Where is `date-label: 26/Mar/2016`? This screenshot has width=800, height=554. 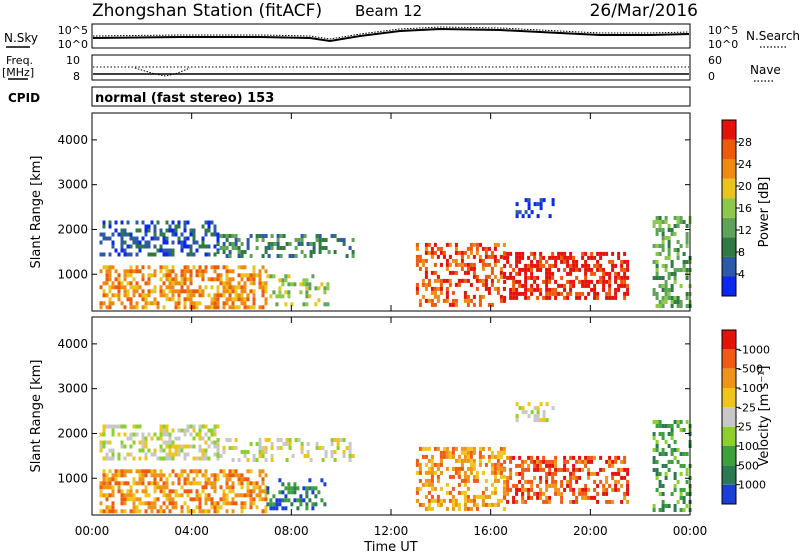
date-label: 26/Mar/2016 is located at coordinates (644, 11).